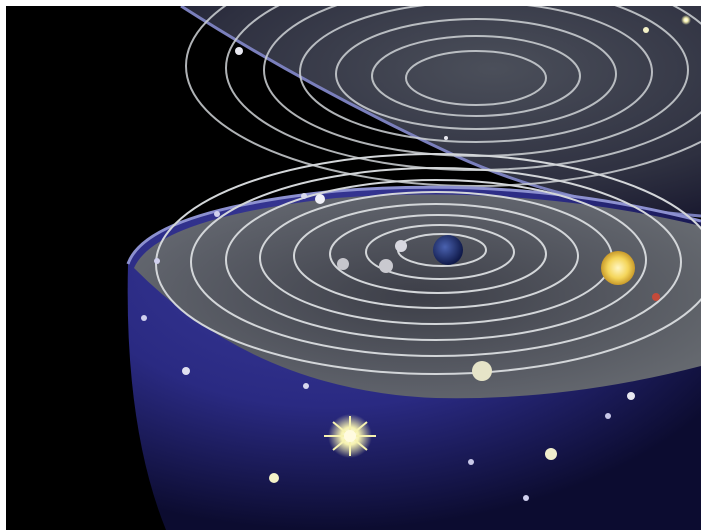  I want to click on jupiter-icon, so click(482, 371).